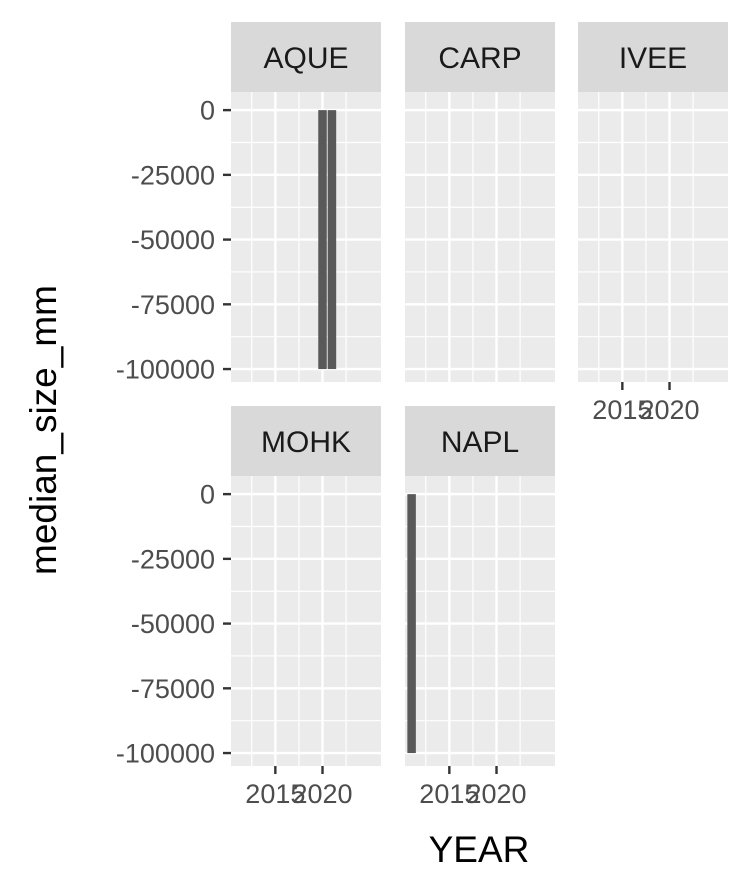 Image resolution: width=752 pixels, height=895 pixels. I want to click on facet-panel-carp: CARP, so click(480, 202).